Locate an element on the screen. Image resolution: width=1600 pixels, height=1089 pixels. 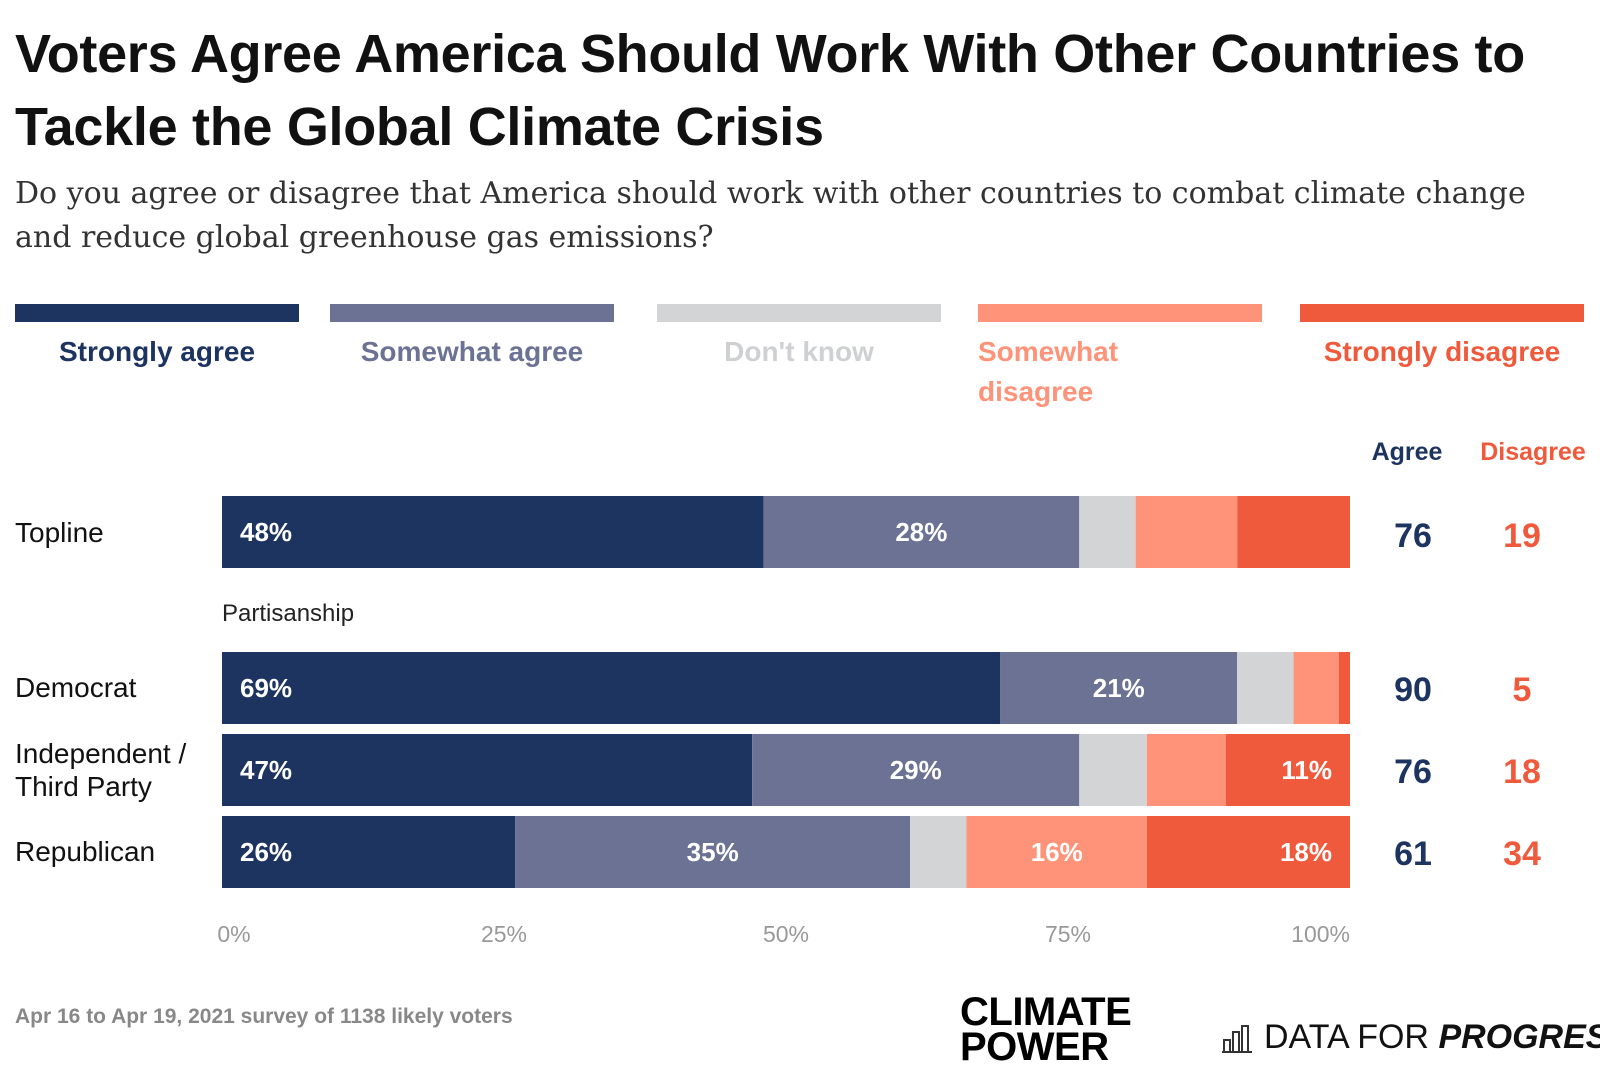
logo-text-climate: CLIMATE is located at coordinates (1046, 1012).